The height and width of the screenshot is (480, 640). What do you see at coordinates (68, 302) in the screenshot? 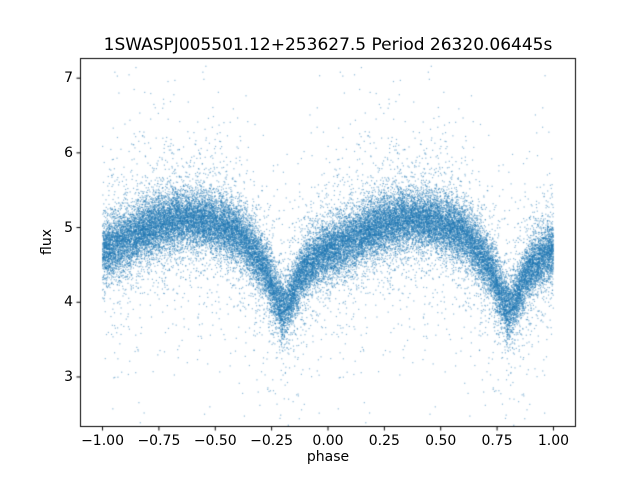
I see `y-tick-label: 4` at bounding box center [68, 302].